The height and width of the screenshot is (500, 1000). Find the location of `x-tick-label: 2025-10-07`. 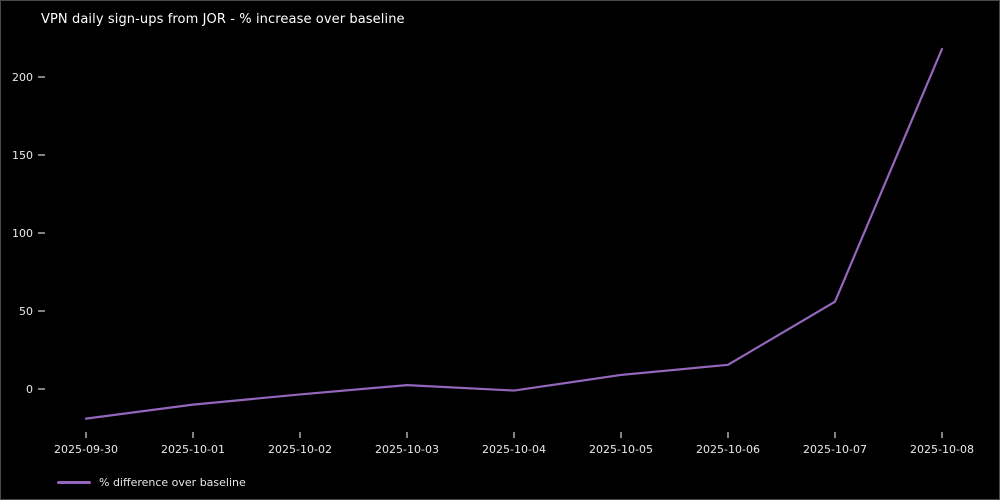

x-tick-label: 2025-10-07 is located at coordinates (835, 449).